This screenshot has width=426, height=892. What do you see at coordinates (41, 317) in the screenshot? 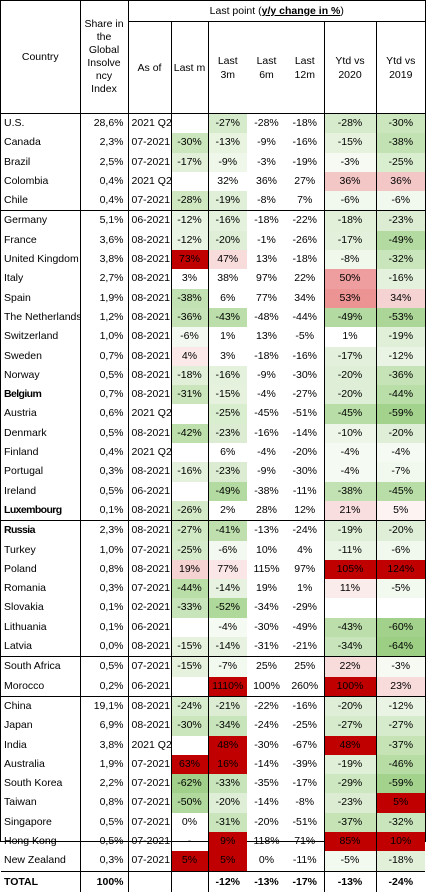
I see `cell-country: The Netherlands` at bounding box center [41, 317].